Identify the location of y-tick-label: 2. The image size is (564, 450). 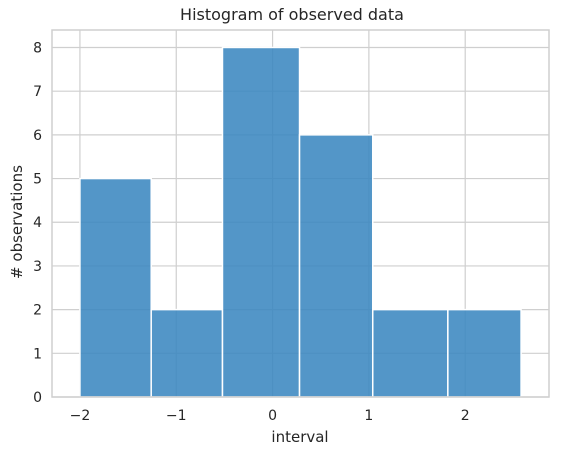
(37, 311).